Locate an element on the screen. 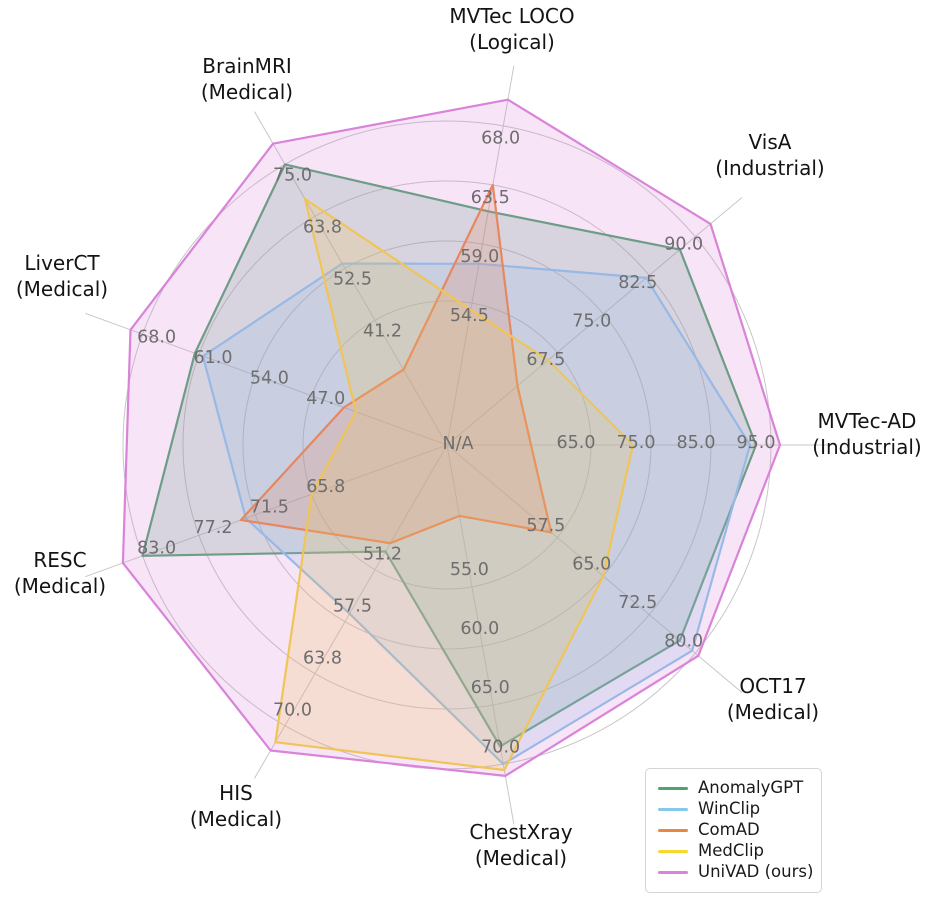 The height and width of the screenshot is (906, 932). axis-subtitle-oct17: (Medical) is located at coordinates (773, 712).